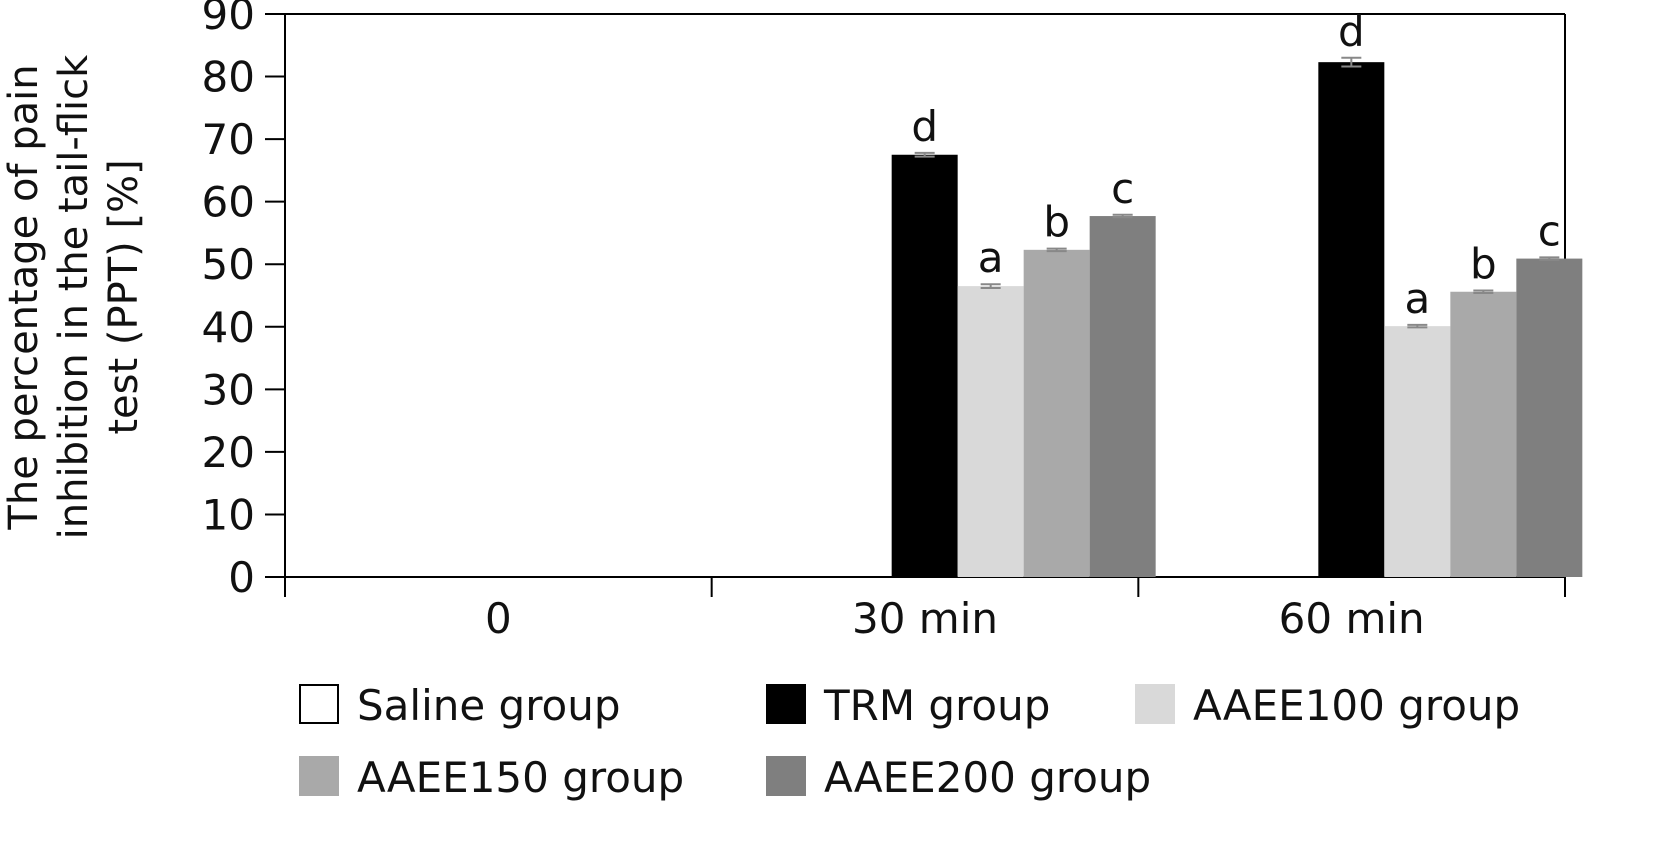  I want to click on y-tick-label: 70, so click(228, 139).